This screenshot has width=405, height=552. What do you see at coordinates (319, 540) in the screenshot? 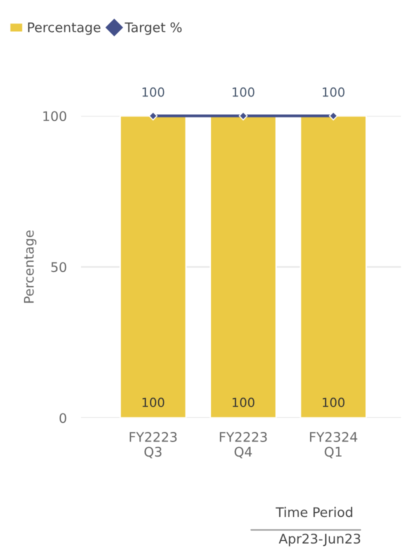
I see `text: Apr23-Jun23` at bounding box center [319, 540].